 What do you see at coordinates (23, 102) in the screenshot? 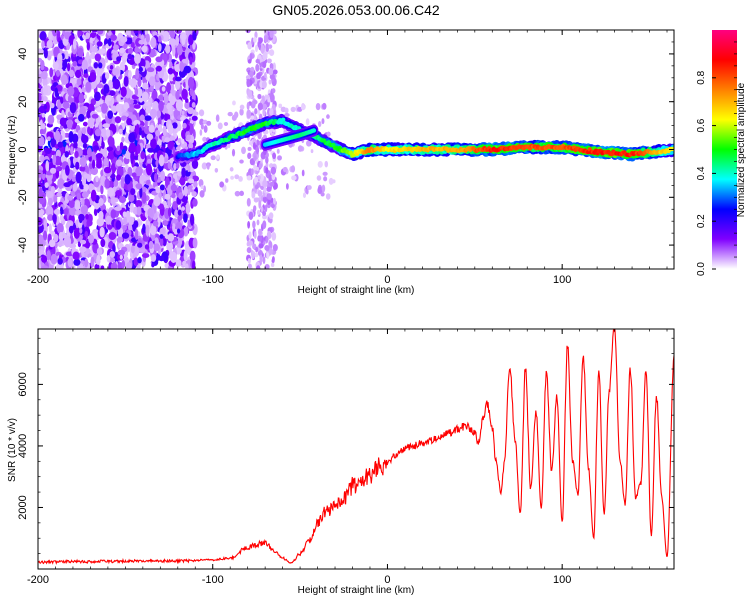
I see `y-tick-label: 20` at bounding box center [23, 102].